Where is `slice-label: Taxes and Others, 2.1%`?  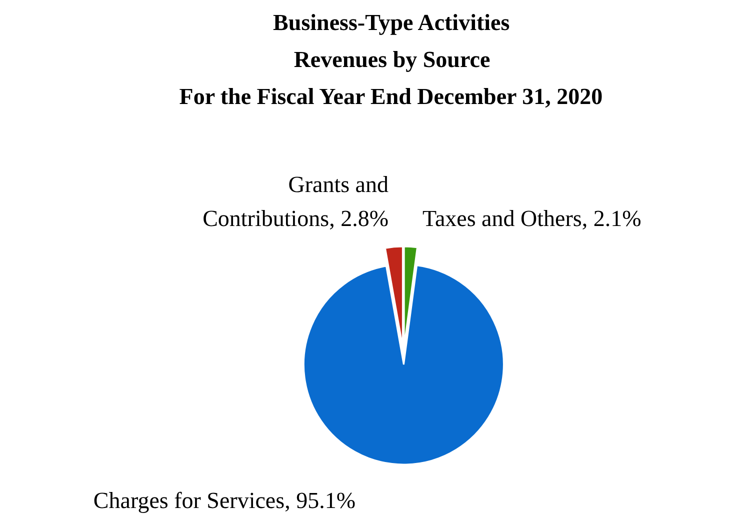 slice-label: Taxes and Others, 2.1% is located at coordinates (532, 218).